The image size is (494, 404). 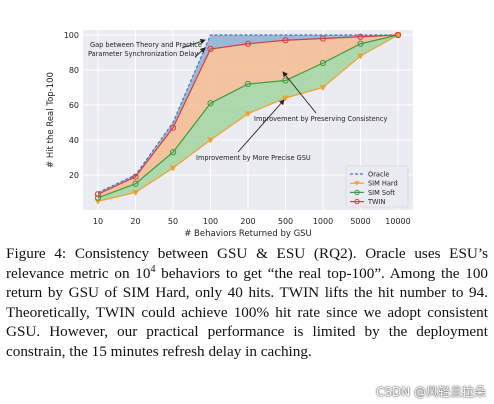 What do you see at coordinates (381, 193) in the screenshot?
I see `legend-label-sim-soft: SIM Soft` at bounding box center [381, 193].